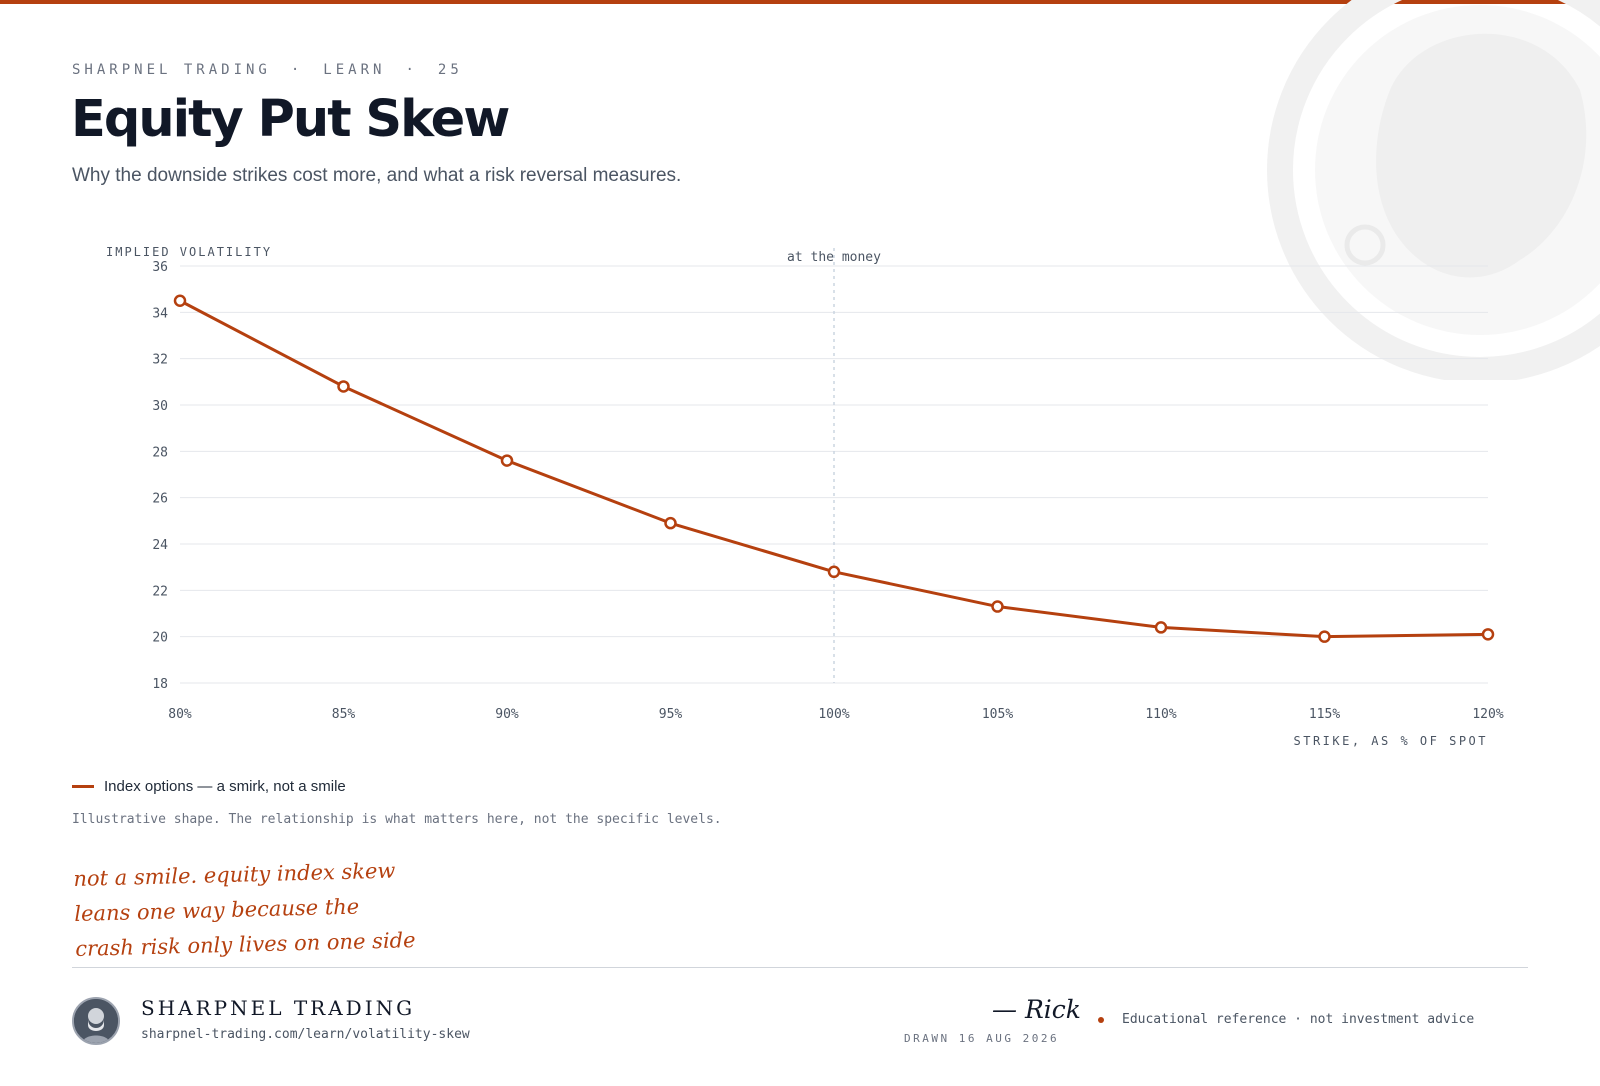 The image size is (1600, 1086). I want to click on x-tick-label: 95%, so click(671, 714).